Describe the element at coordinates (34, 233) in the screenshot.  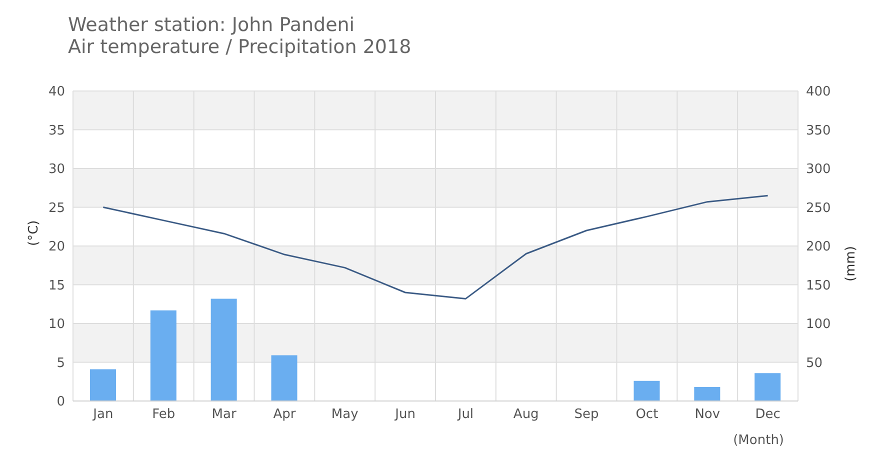
I see `y-axis-title: (°C)` at that location.